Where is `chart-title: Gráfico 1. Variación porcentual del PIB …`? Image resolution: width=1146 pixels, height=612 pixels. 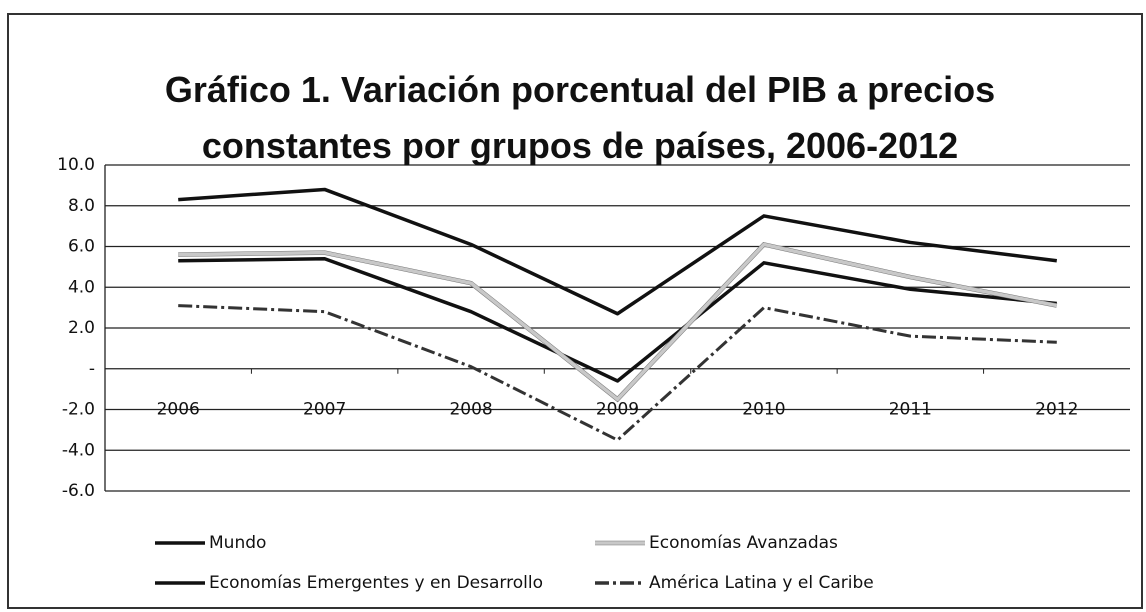 chart-title: Gráfico 1. Variación porcentual del PIB … is located at coordinates (580, 117).